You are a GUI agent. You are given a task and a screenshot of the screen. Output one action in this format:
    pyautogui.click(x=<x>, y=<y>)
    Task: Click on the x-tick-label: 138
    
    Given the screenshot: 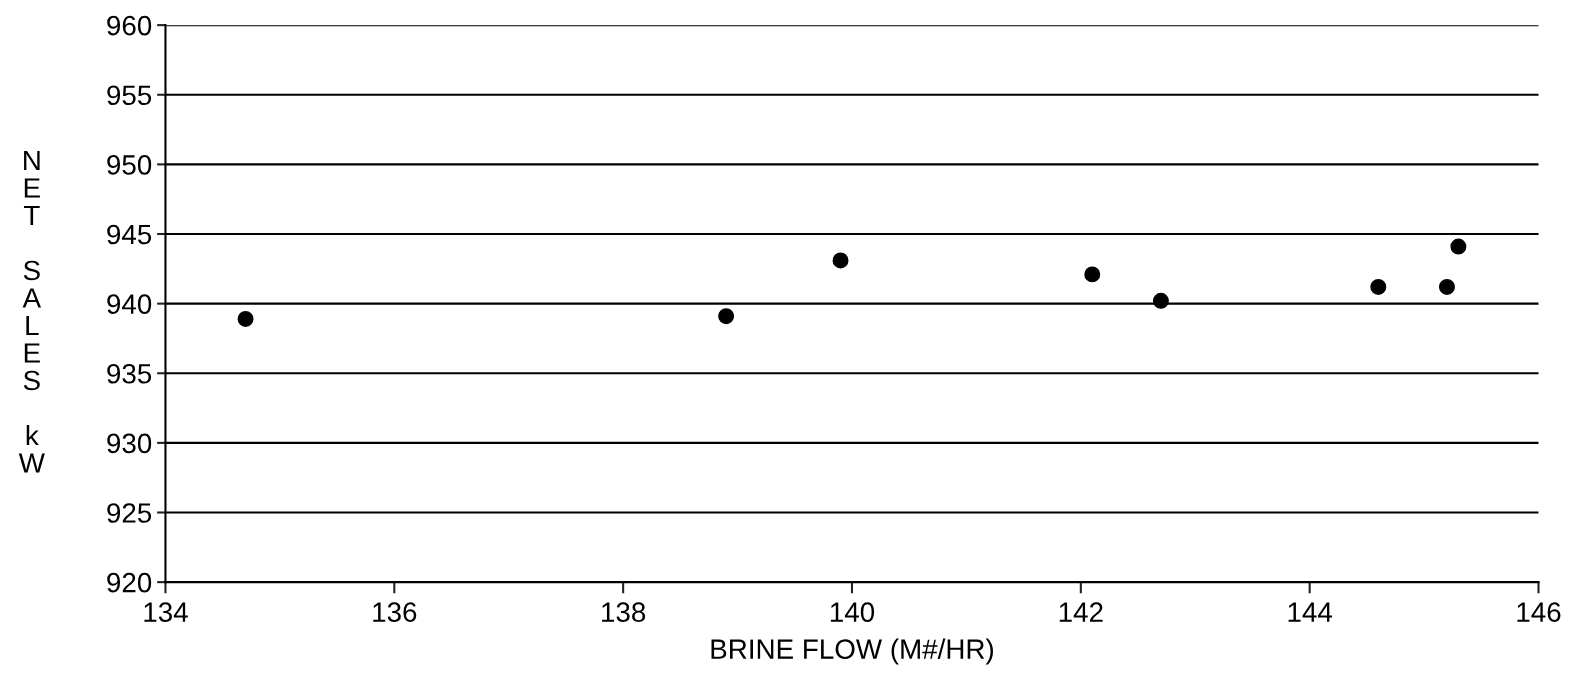 What is the action you would take?
    pyautogui.click(x=624, y=612)
    